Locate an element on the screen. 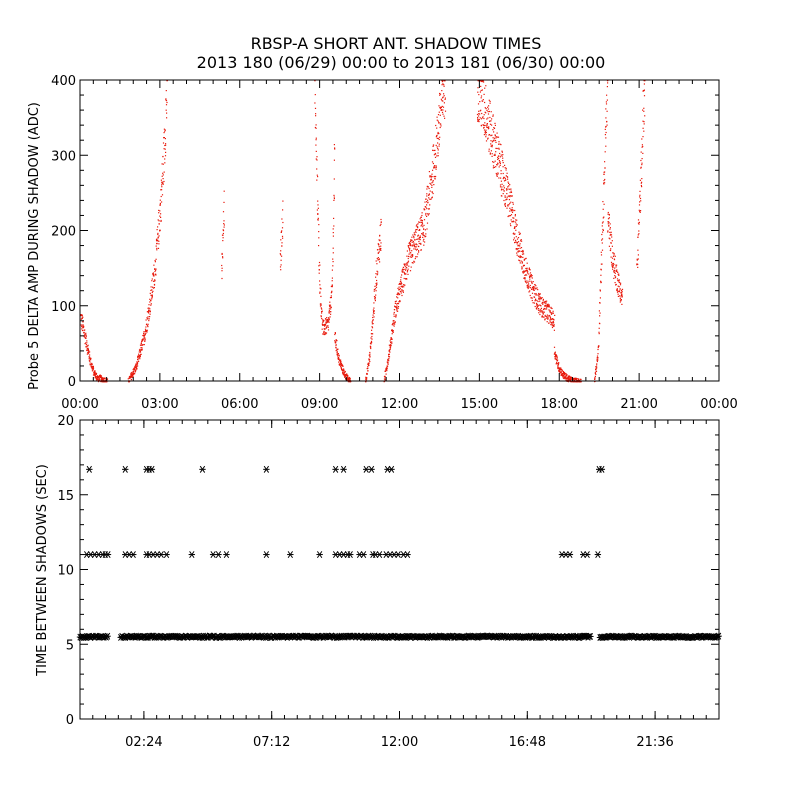 This screenshot has width=800, height=800. top-x-tick-label: 09:00 is located at coordinates (319, 404).